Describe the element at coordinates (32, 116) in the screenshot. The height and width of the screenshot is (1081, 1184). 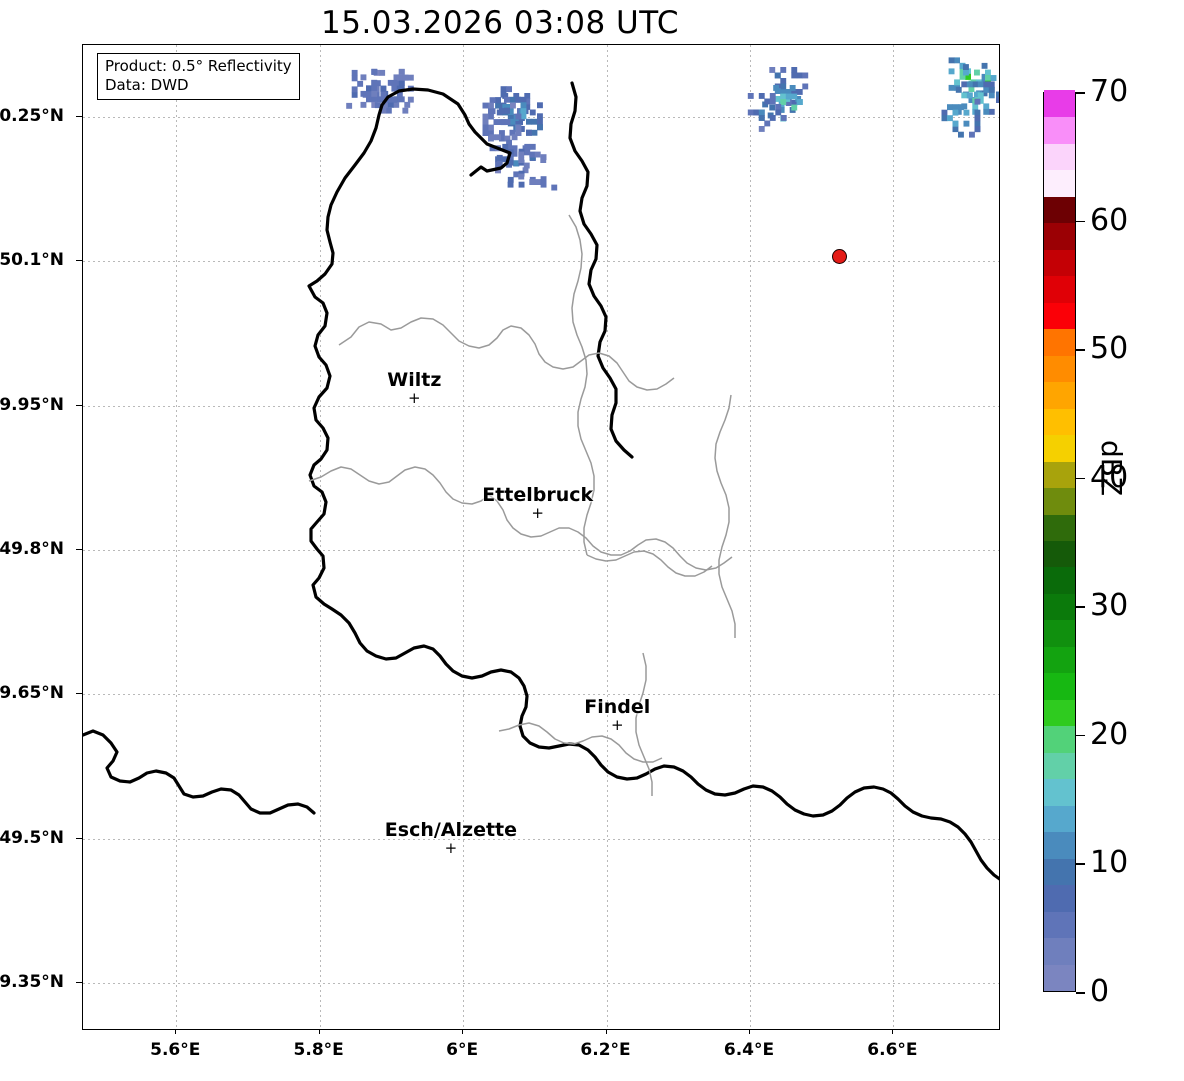
I see `y-axis-tick-label: 50.25°N` at that location.